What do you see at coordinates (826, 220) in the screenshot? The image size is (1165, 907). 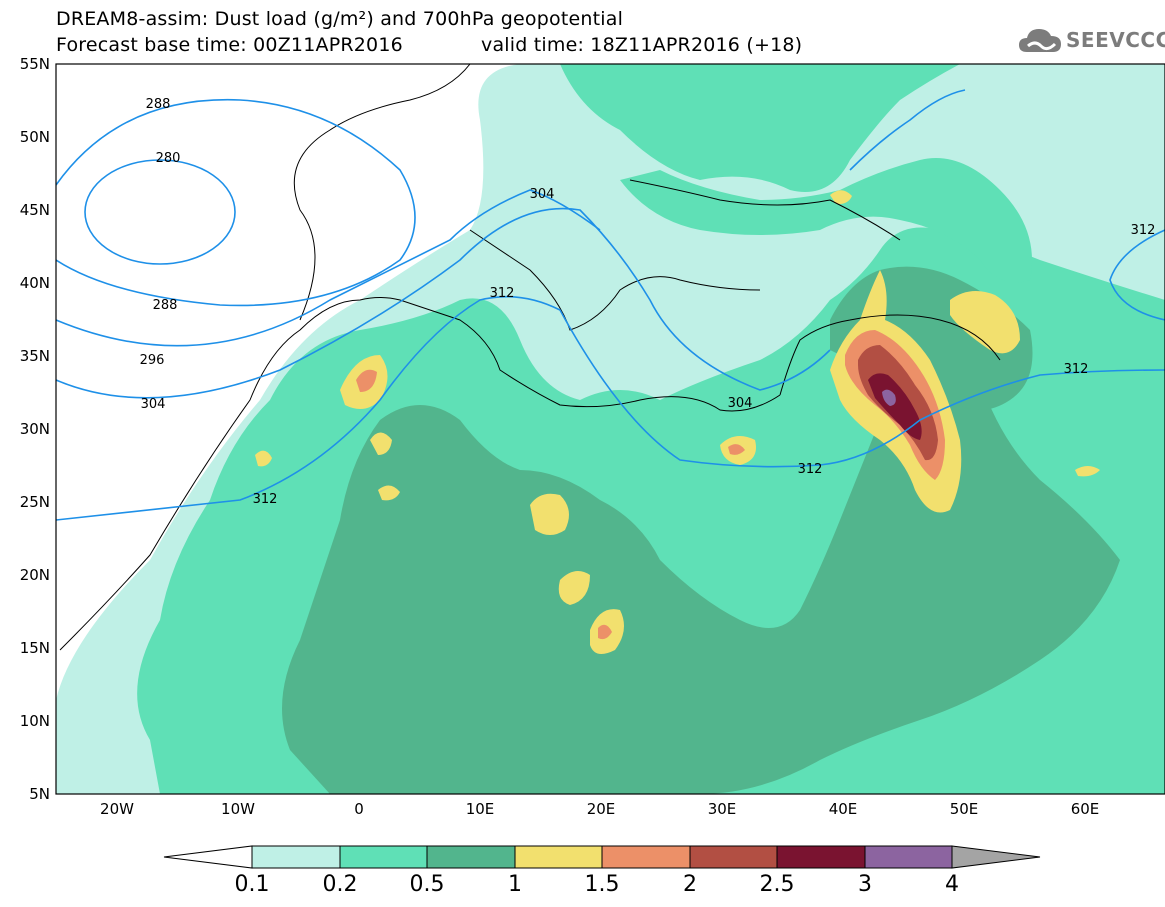 I see `dust-level-0.2-black-sea` at bounding box center [826, 220].